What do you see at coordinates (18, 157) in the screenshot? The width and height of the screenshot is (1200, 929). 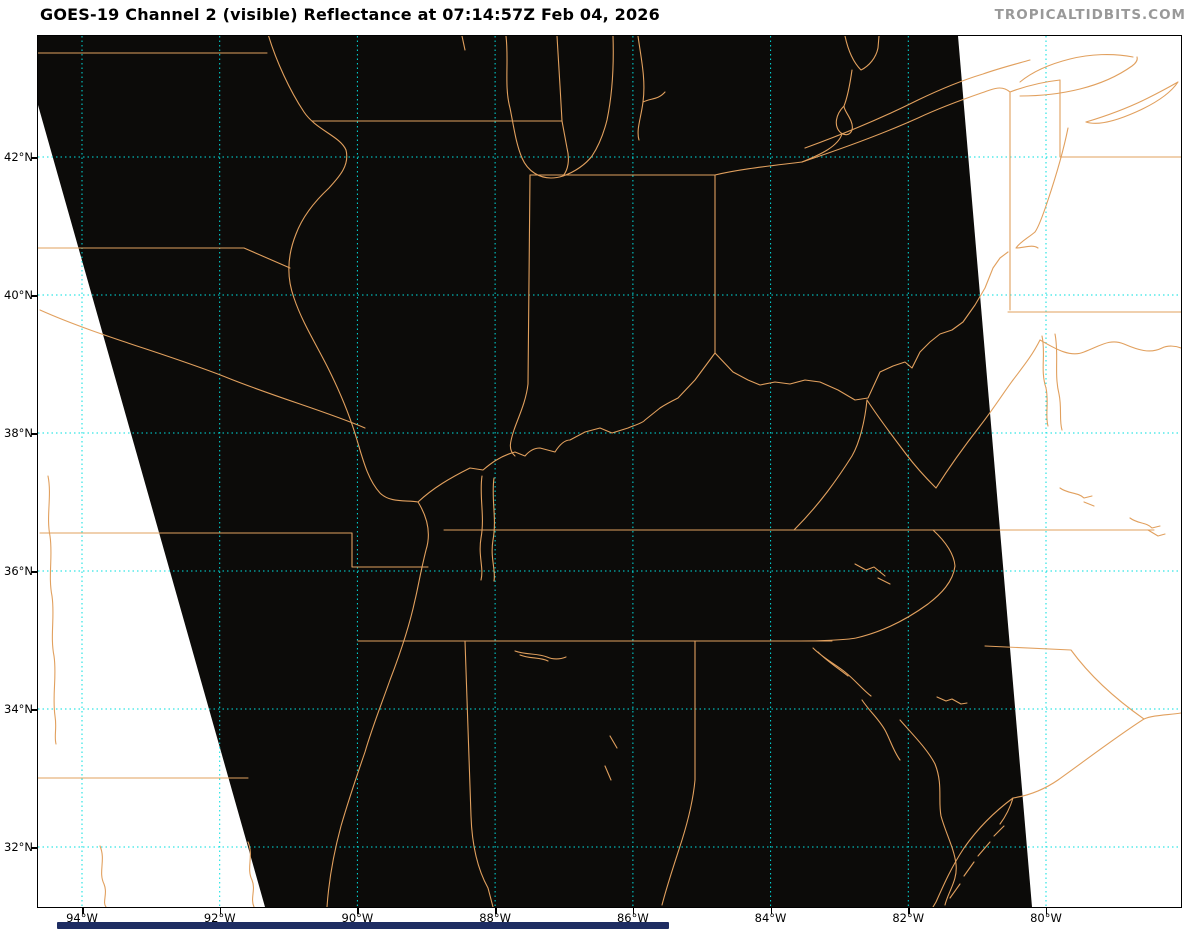 I see `lat-label: 42°N` at bounding box center [18, 157].